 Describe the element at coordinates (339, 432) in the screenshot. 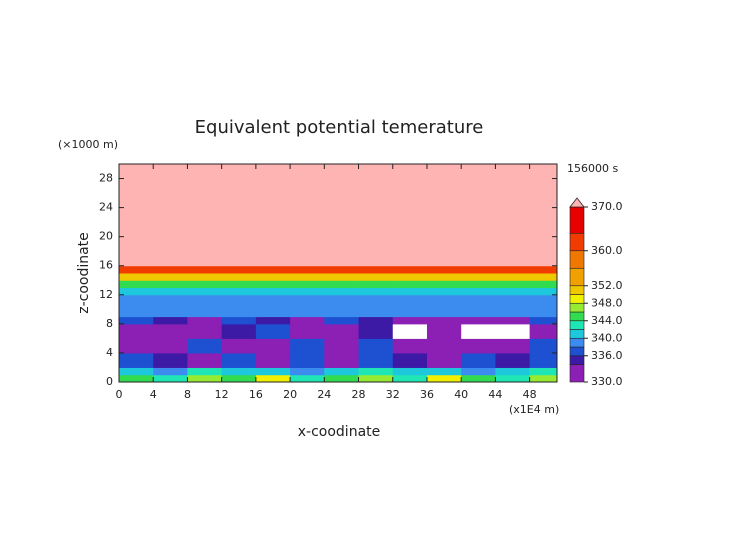

I see `x-axis-label: x-coodinate` at that location.